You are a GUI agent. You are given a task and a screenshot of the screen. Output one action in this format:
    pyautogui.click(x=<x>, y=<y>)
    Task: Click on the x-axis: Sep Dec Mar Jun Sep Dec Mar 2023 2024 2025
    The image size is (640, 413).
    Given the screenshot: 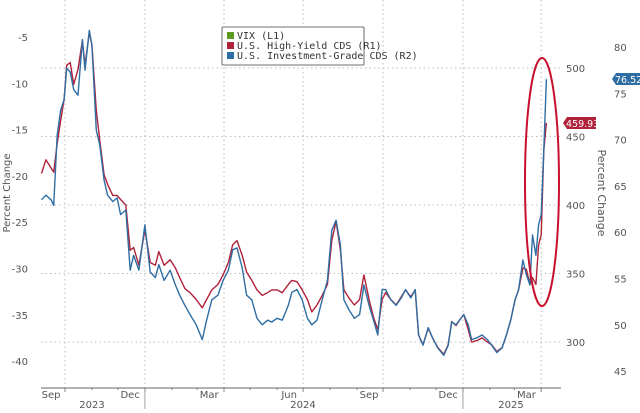 What is the action you would take?
    pyautogui.click(x=301, y=399)
    